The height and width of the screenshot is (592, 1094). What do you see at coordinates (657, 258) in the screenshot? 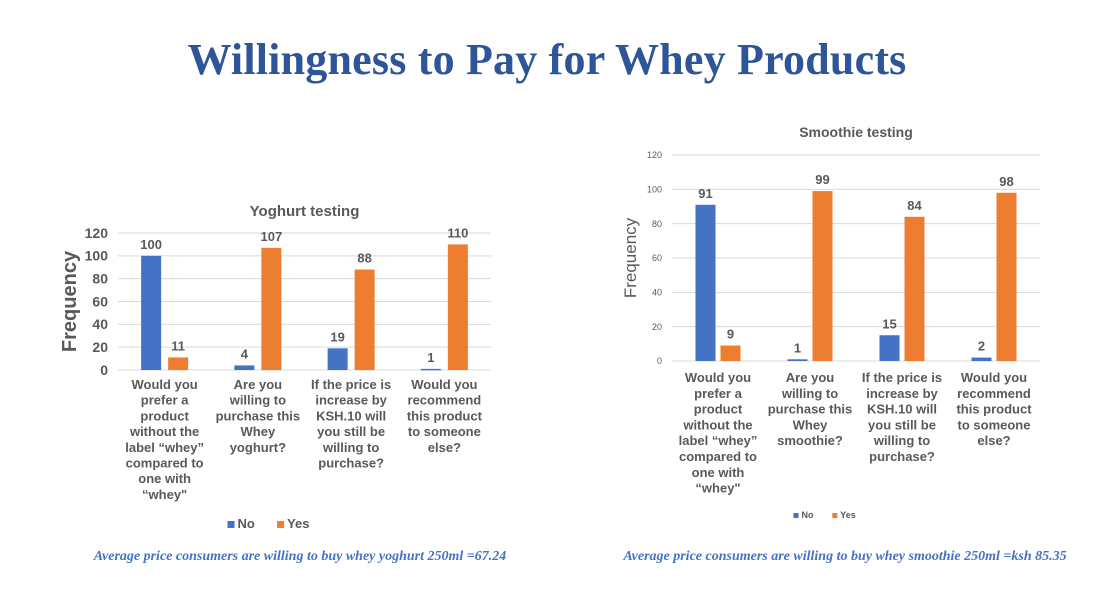
I see `y-tick-label: 60` at bounding box center [657, 258].